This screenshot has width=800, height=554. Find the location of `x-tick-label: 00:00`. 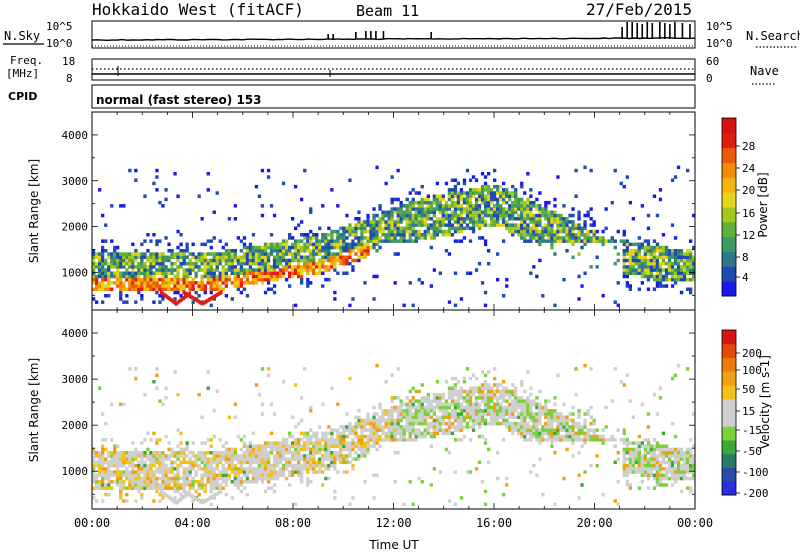

x-tick-label: 00:00 is located at coordinates (92, 523).